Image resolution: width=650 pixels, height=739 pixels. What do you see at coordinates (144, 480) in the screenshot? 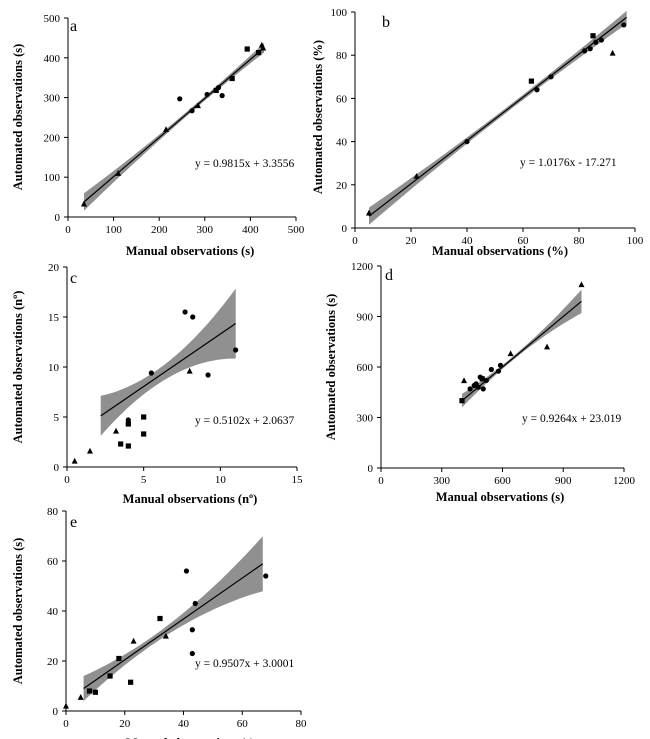
I see `x-tick-label: 5` at bounding box center [144, 480].